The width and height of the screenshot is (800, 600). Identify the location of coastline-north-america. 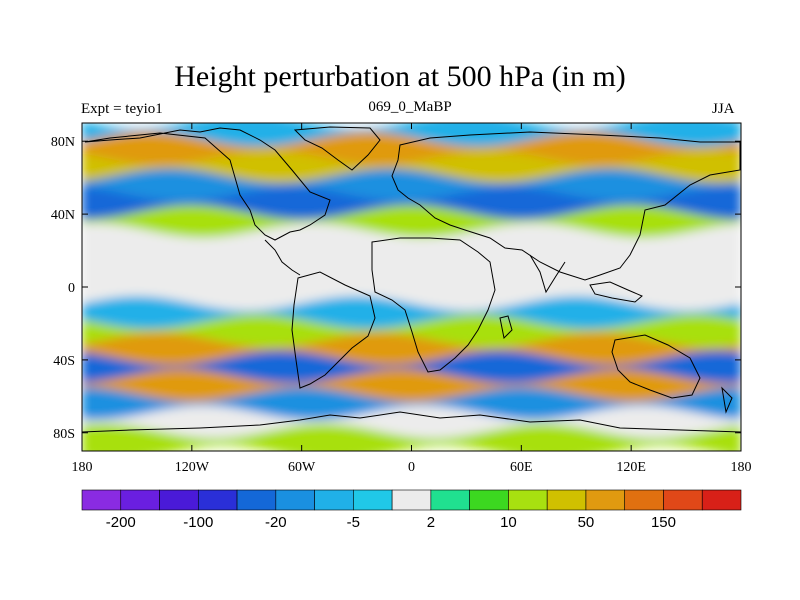
(207, 184).